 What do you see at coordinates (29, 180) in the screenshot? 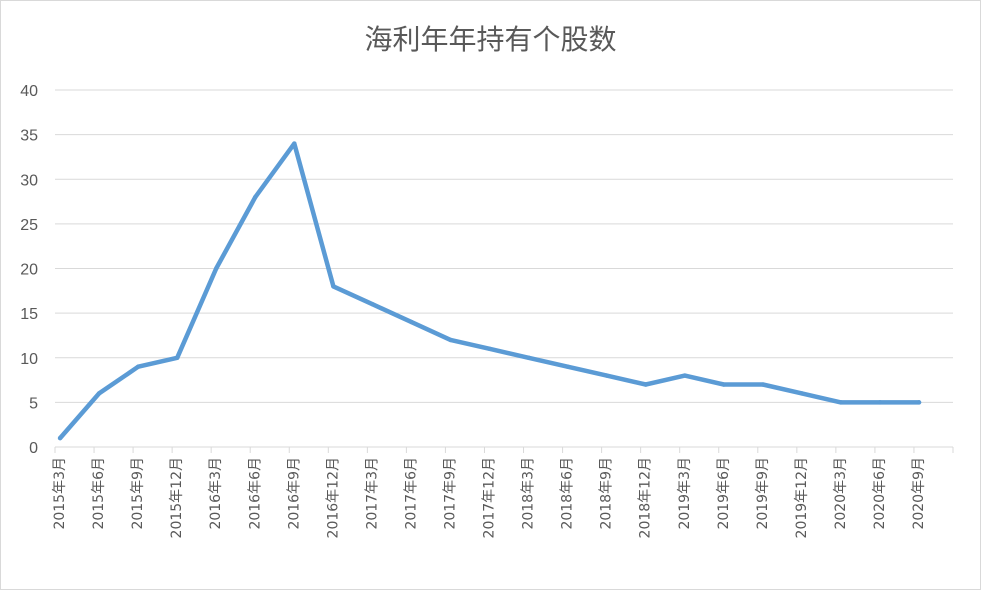
I see `y-tick-label: 30` at bounding box center [29, 180].